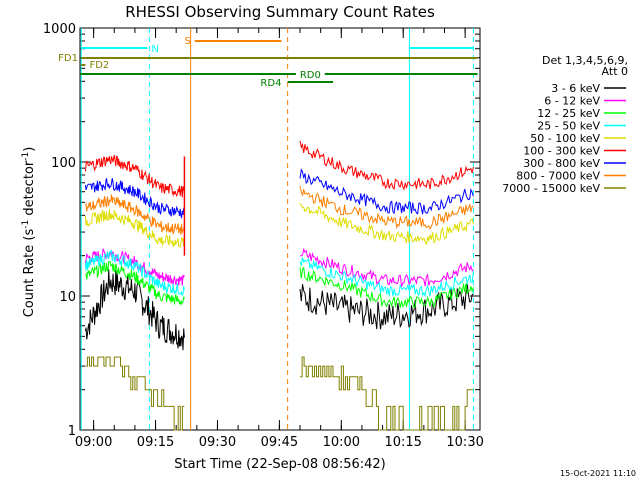 The height and width of the screenshot is (480, 640). I want to click on series-line-7-pre, so click(134, 199).